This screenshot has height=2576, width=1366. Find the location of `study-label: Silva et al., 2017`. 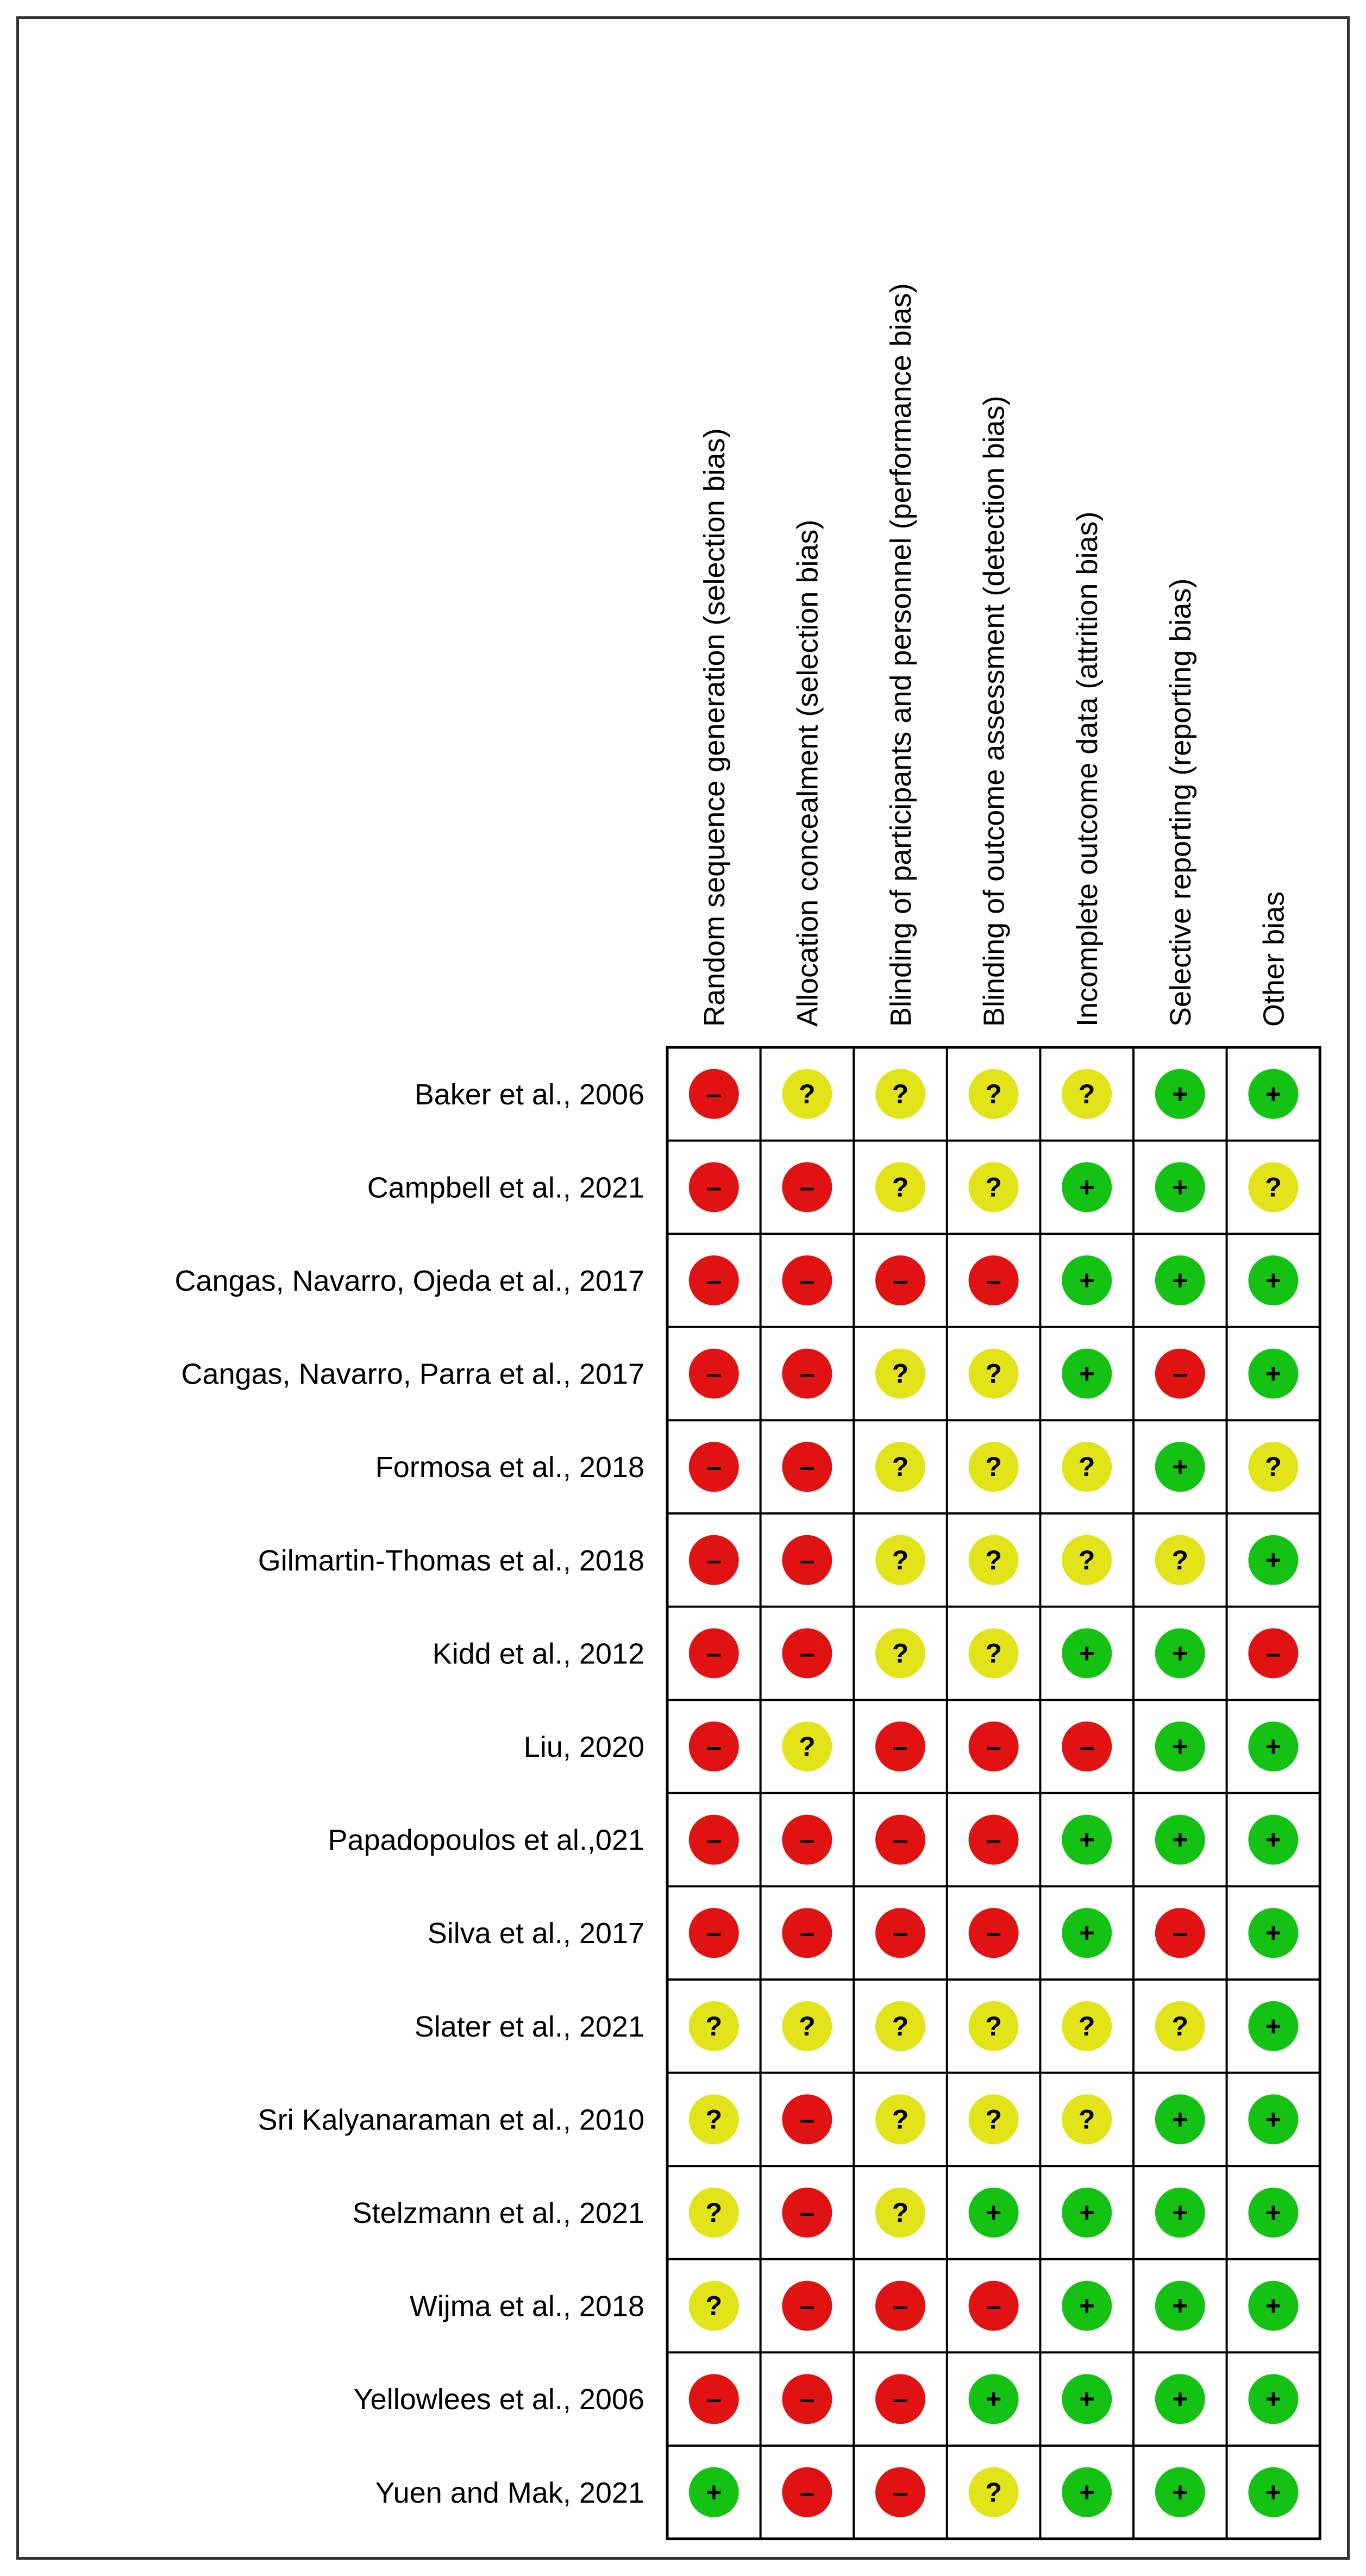

study-label: Silva et al., 2017 is located at coordinates (536, 1933).